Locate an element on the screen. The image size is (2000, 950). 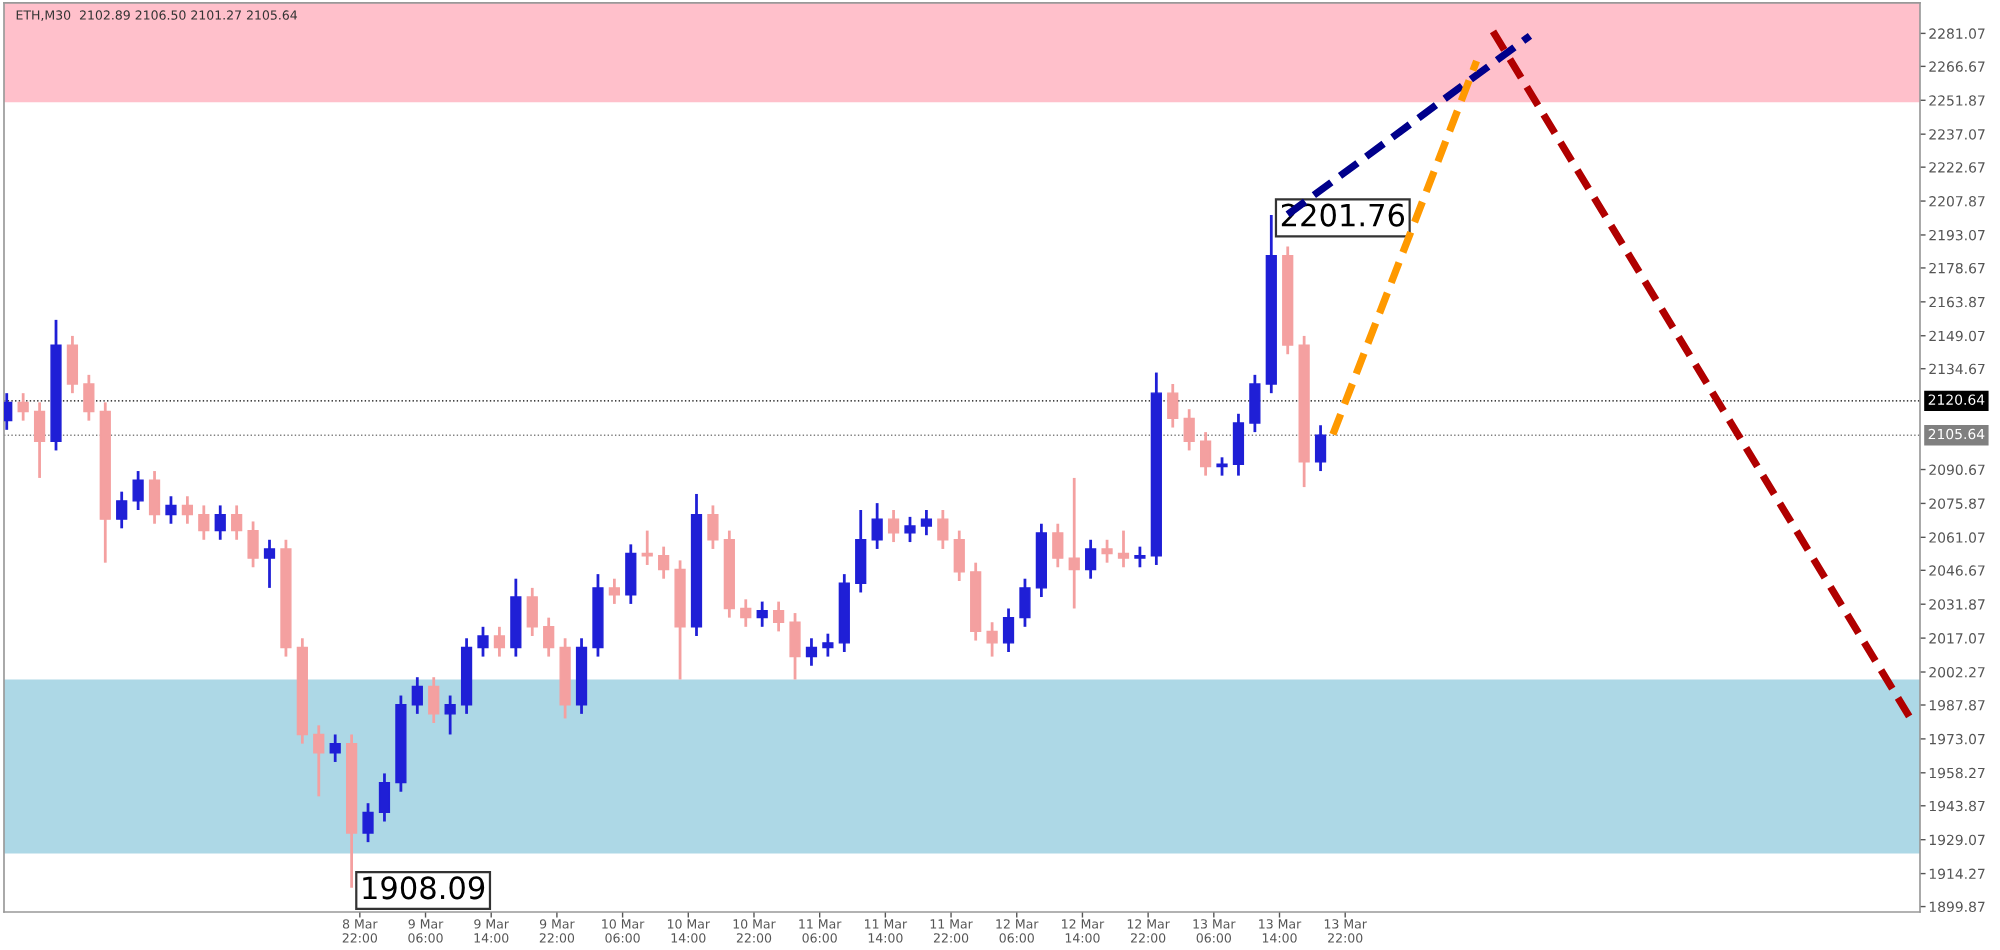
annotation: 1908.09 is located at coordinates (424, 888).